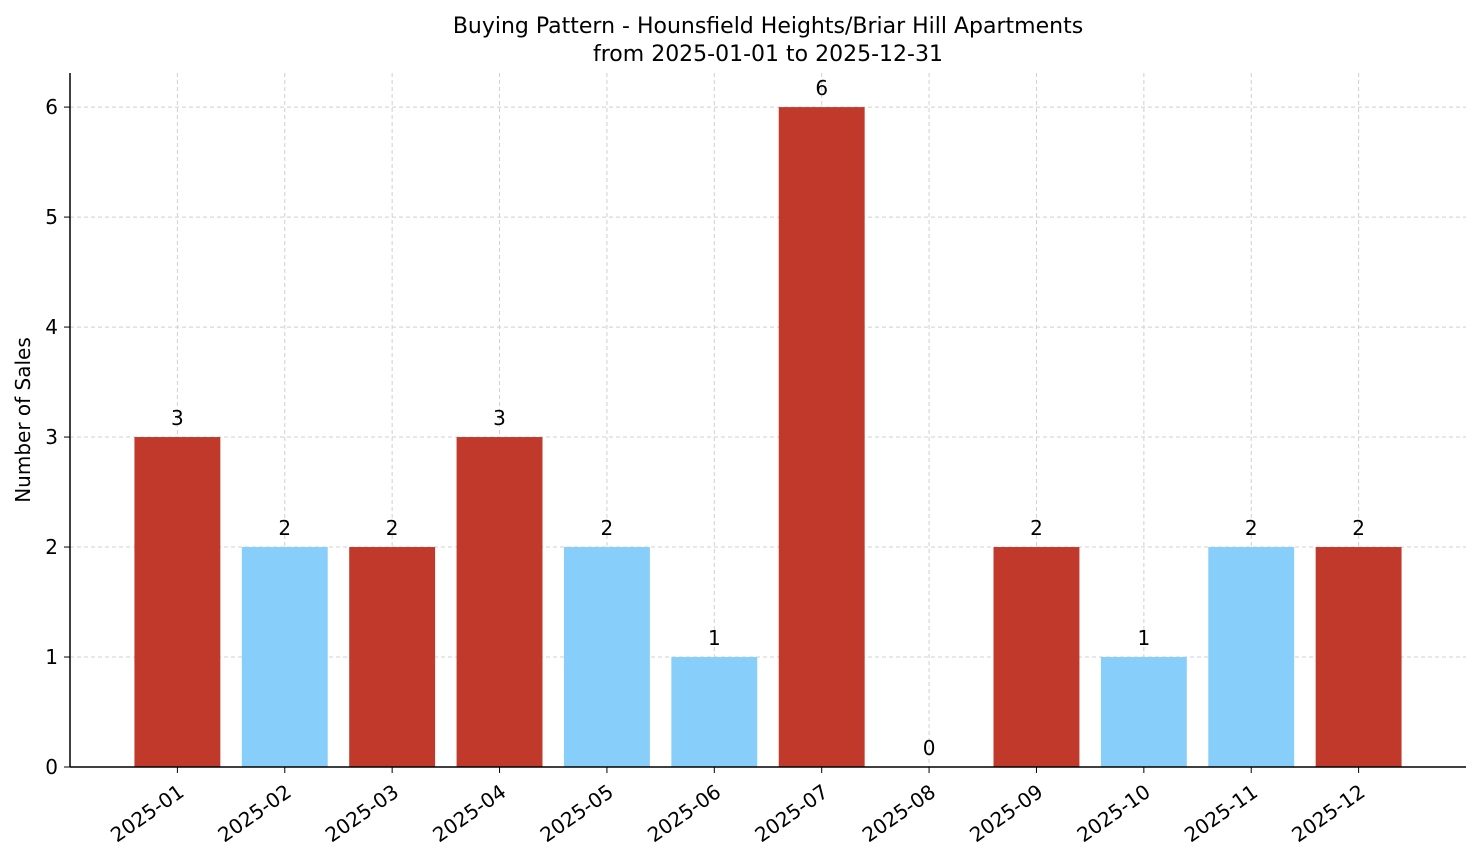 This screenshot has height=863, width=1481. What do you see at coordinates (791, 813) in the screenshot?
I see `x-tick-label: 2025-07` at bounding box center [791, 813].